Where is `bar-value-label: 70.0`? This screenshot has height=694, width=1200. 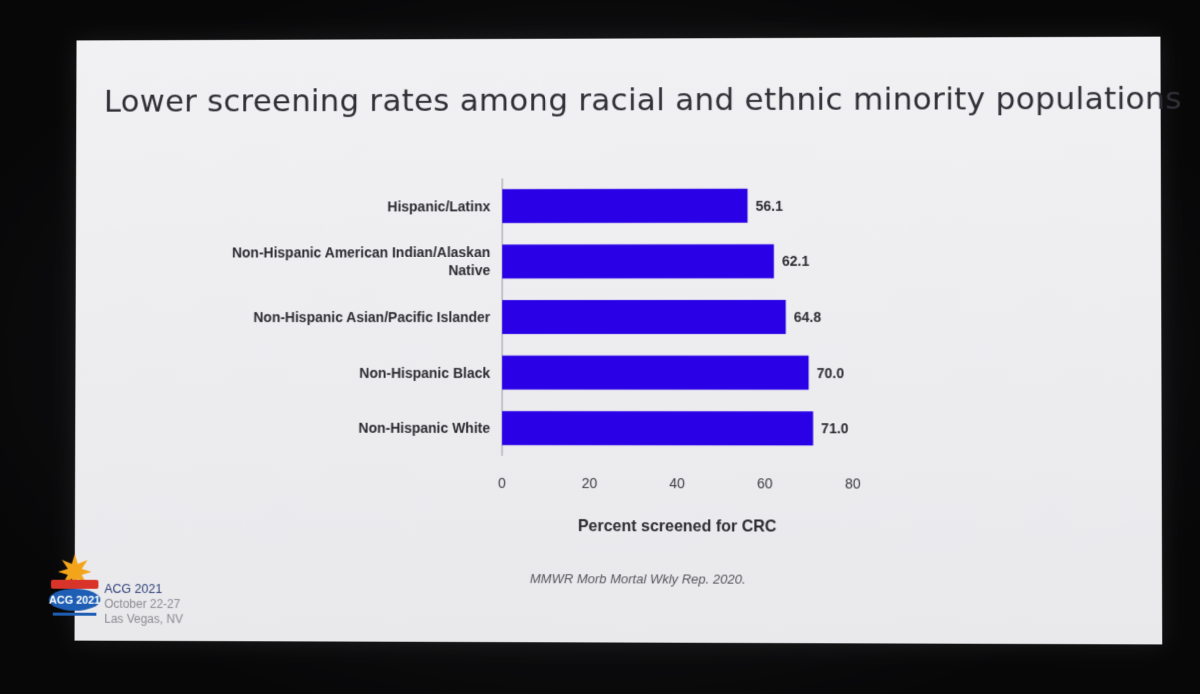 bar-value-label: 70.0 is located at coordinates (831, 373).